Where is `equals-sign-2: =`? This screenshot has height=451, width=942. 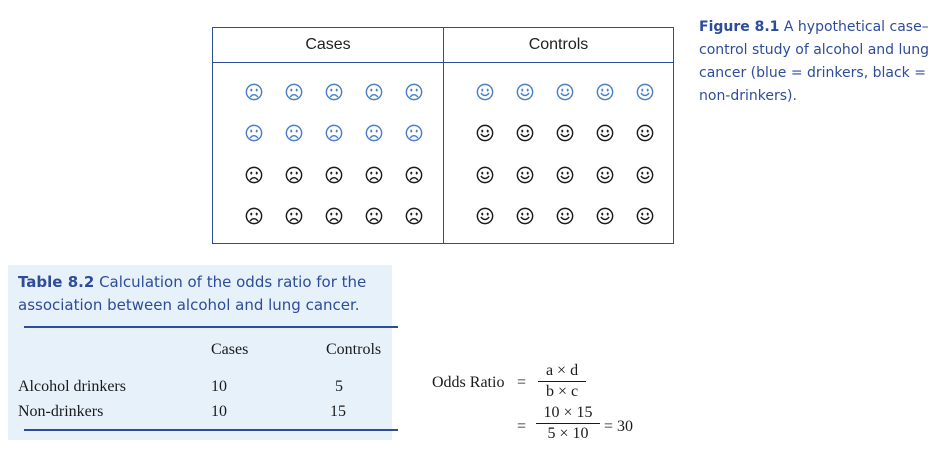
equals-sign-2: = is located at coordinates (522, 426).